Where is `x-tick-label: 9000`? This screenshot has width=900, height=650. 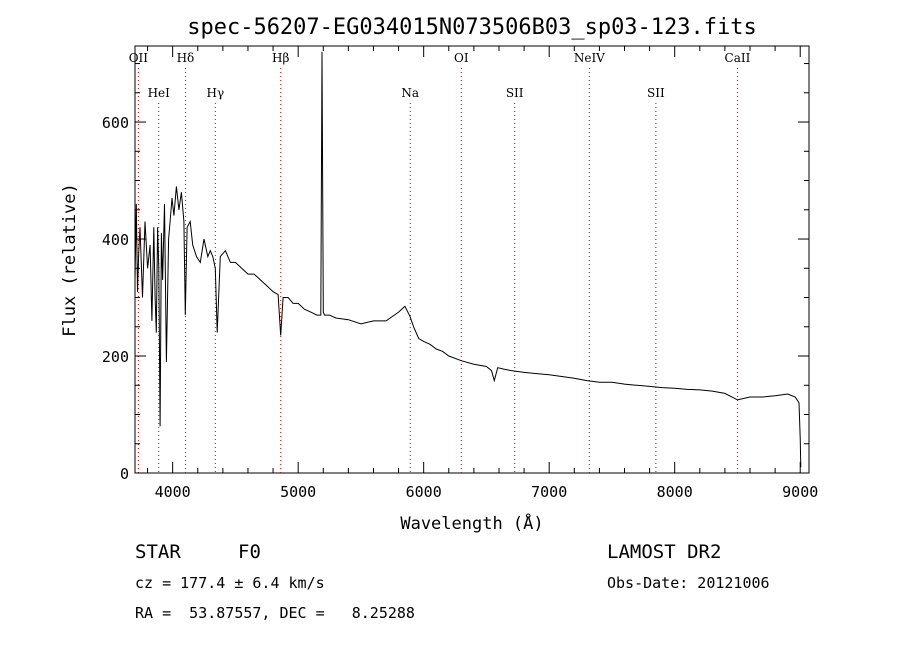 x-tick-label: 9000 is located at coordinates (800, 492).